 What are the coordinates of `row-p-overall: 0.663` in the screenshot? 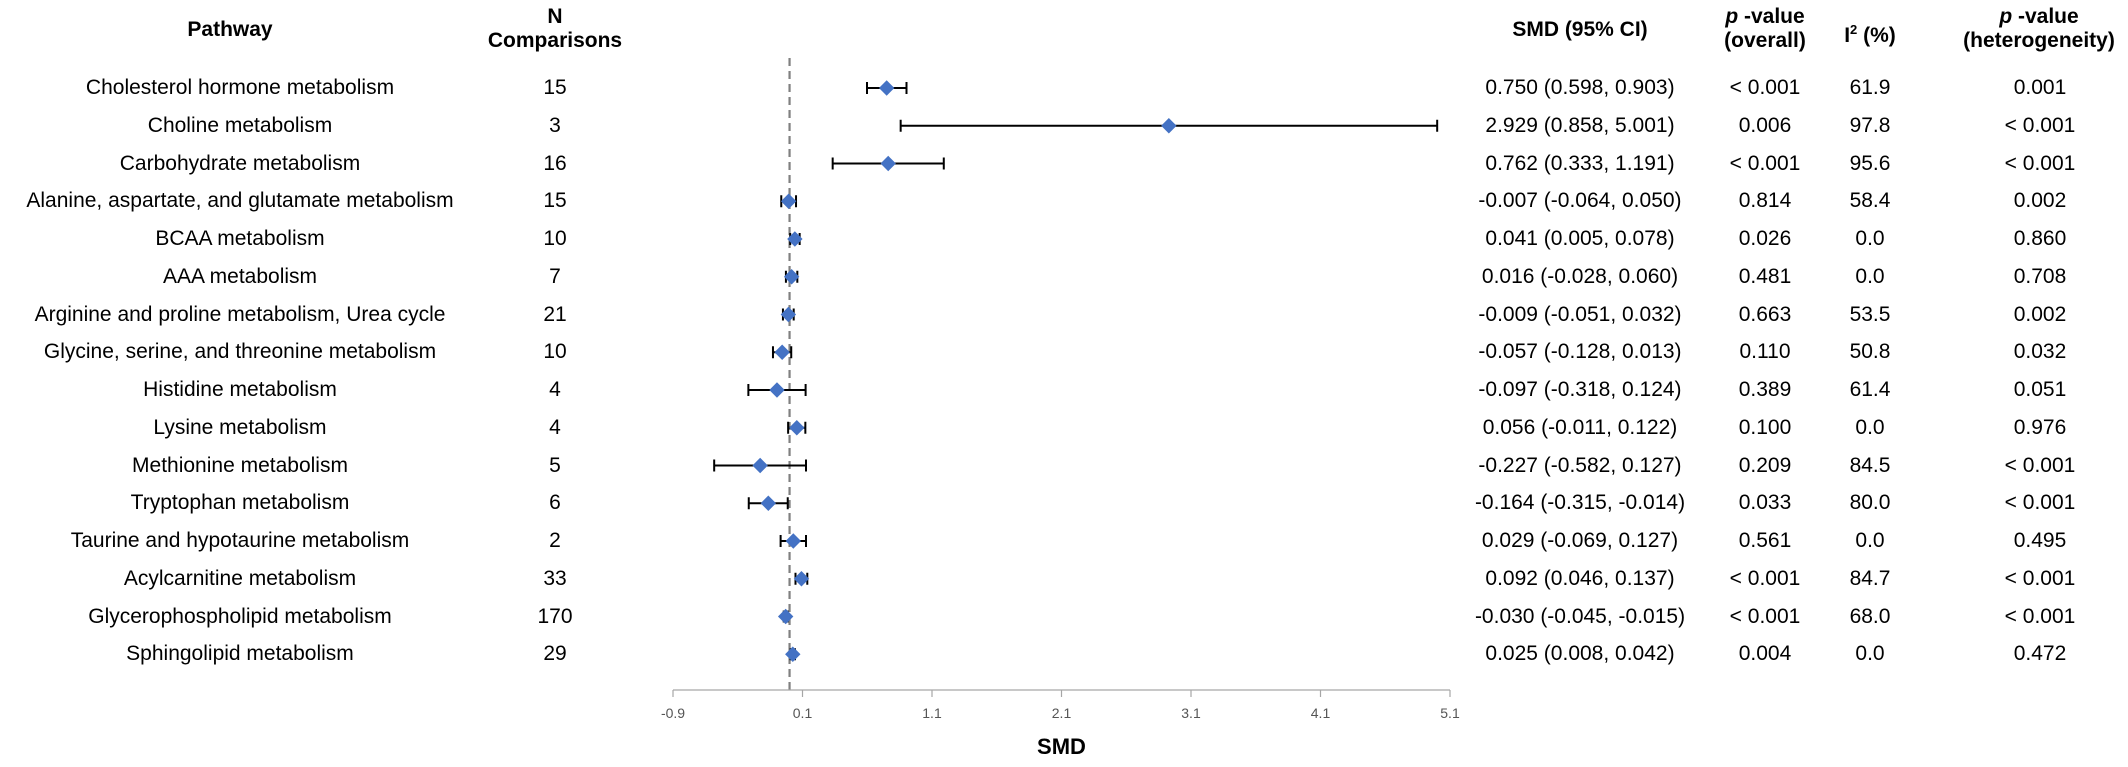 It's located at (1765, 314).